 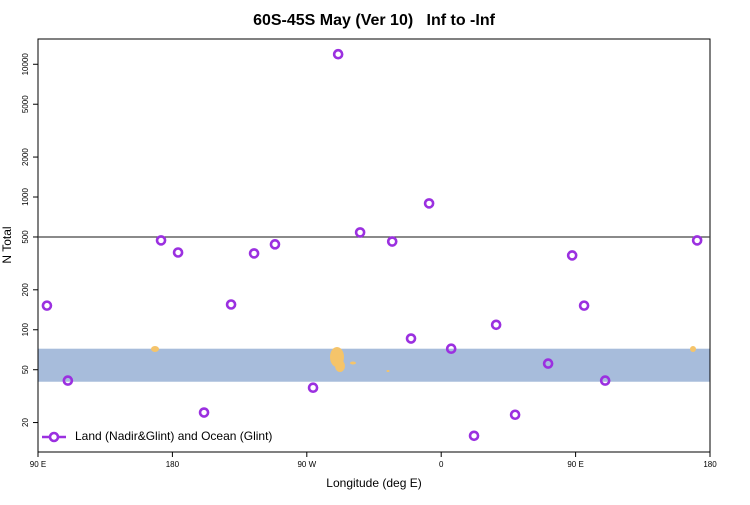 I want to click on y-tick-label: 20, so click(x=25, y=422).